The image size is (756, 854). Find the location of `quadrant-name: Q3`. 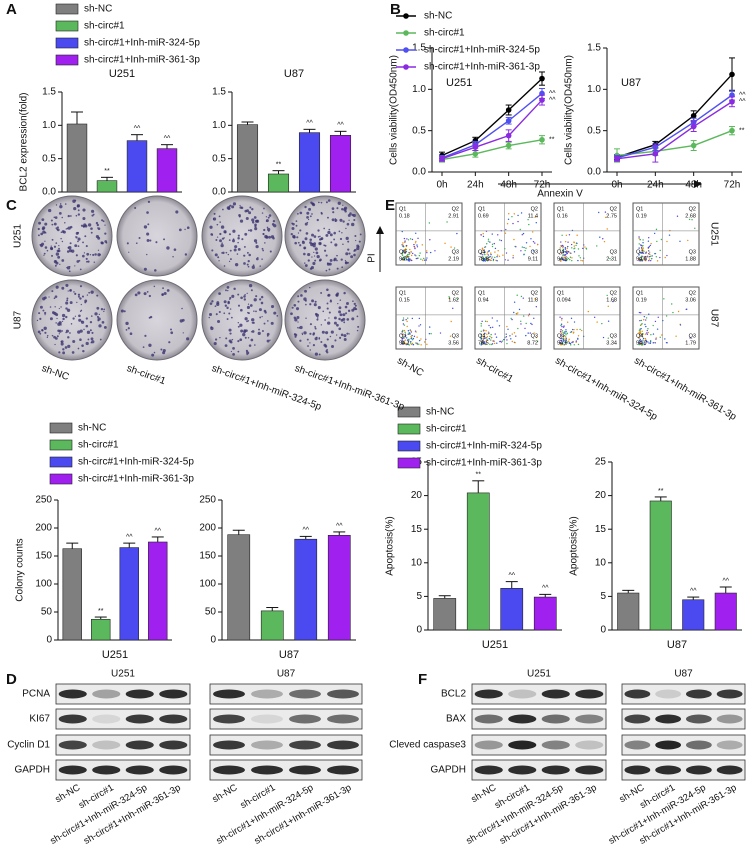

quadrant-name: Q3 is located at coordinates (692, 336).